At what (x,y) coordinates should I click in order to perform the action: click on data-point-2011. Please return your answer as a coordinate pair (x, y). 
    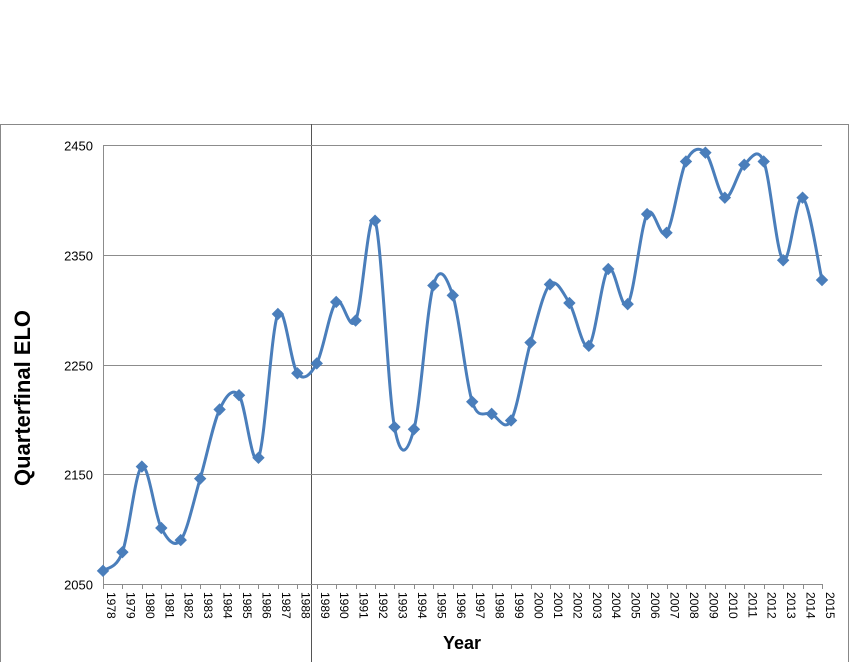
    Looking at the image, I should click on (744, 164).